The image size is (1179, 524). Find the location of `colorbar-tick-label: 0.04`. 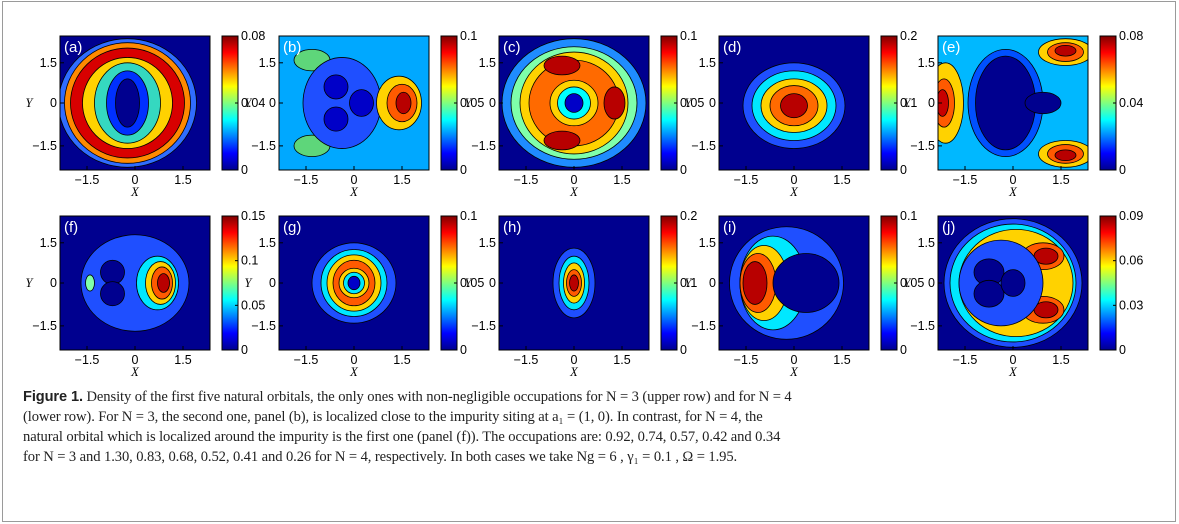

colorbar-tick-label: 0.04 is located at coordinates (1131, 103).